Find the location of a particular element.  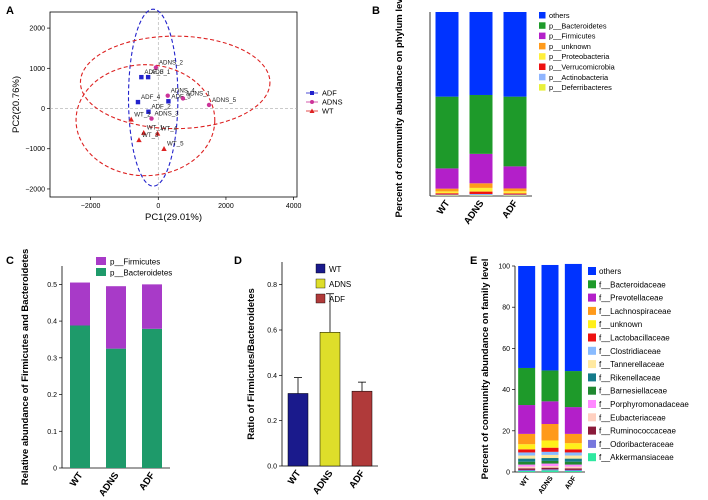

y-tick-label: 0.6 is located at coordinates (272, 331).